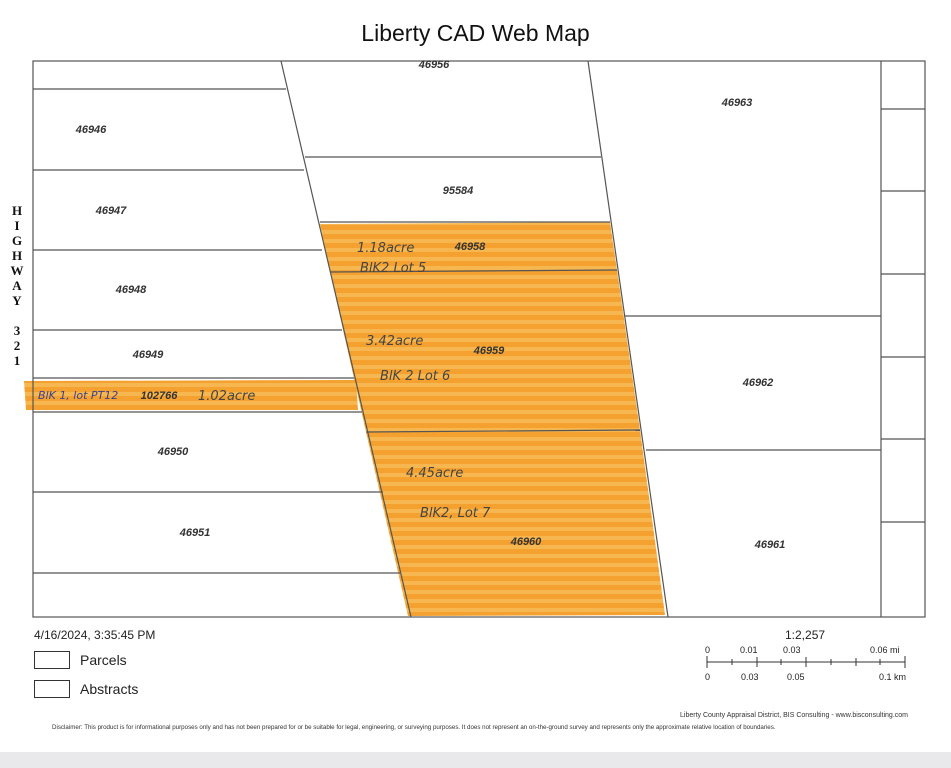  What do you see at coordinates (17, 225) in the screenshot?
I see `highway-letter: I` at bounding box center [17, 225].